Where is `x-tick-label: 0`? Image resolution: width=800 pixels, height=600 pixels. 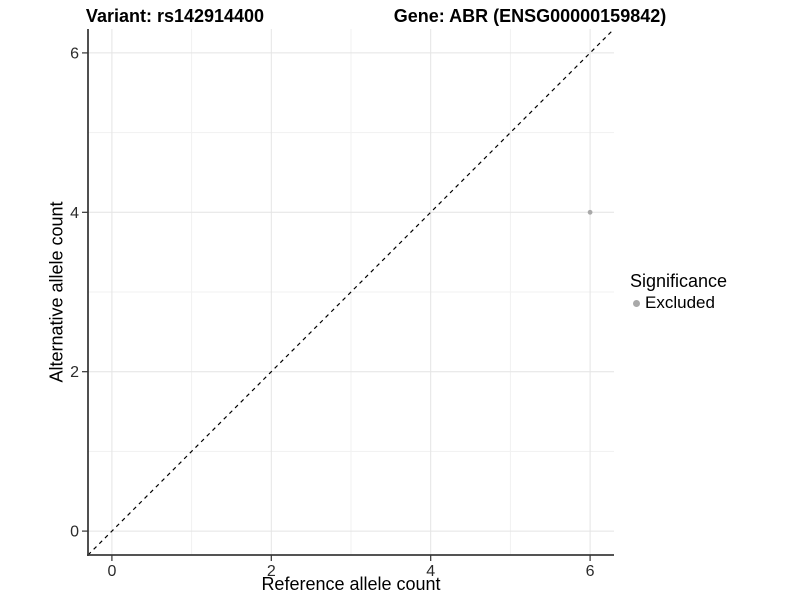
x-tick-label: 0 is located at coordinates (111, 571).